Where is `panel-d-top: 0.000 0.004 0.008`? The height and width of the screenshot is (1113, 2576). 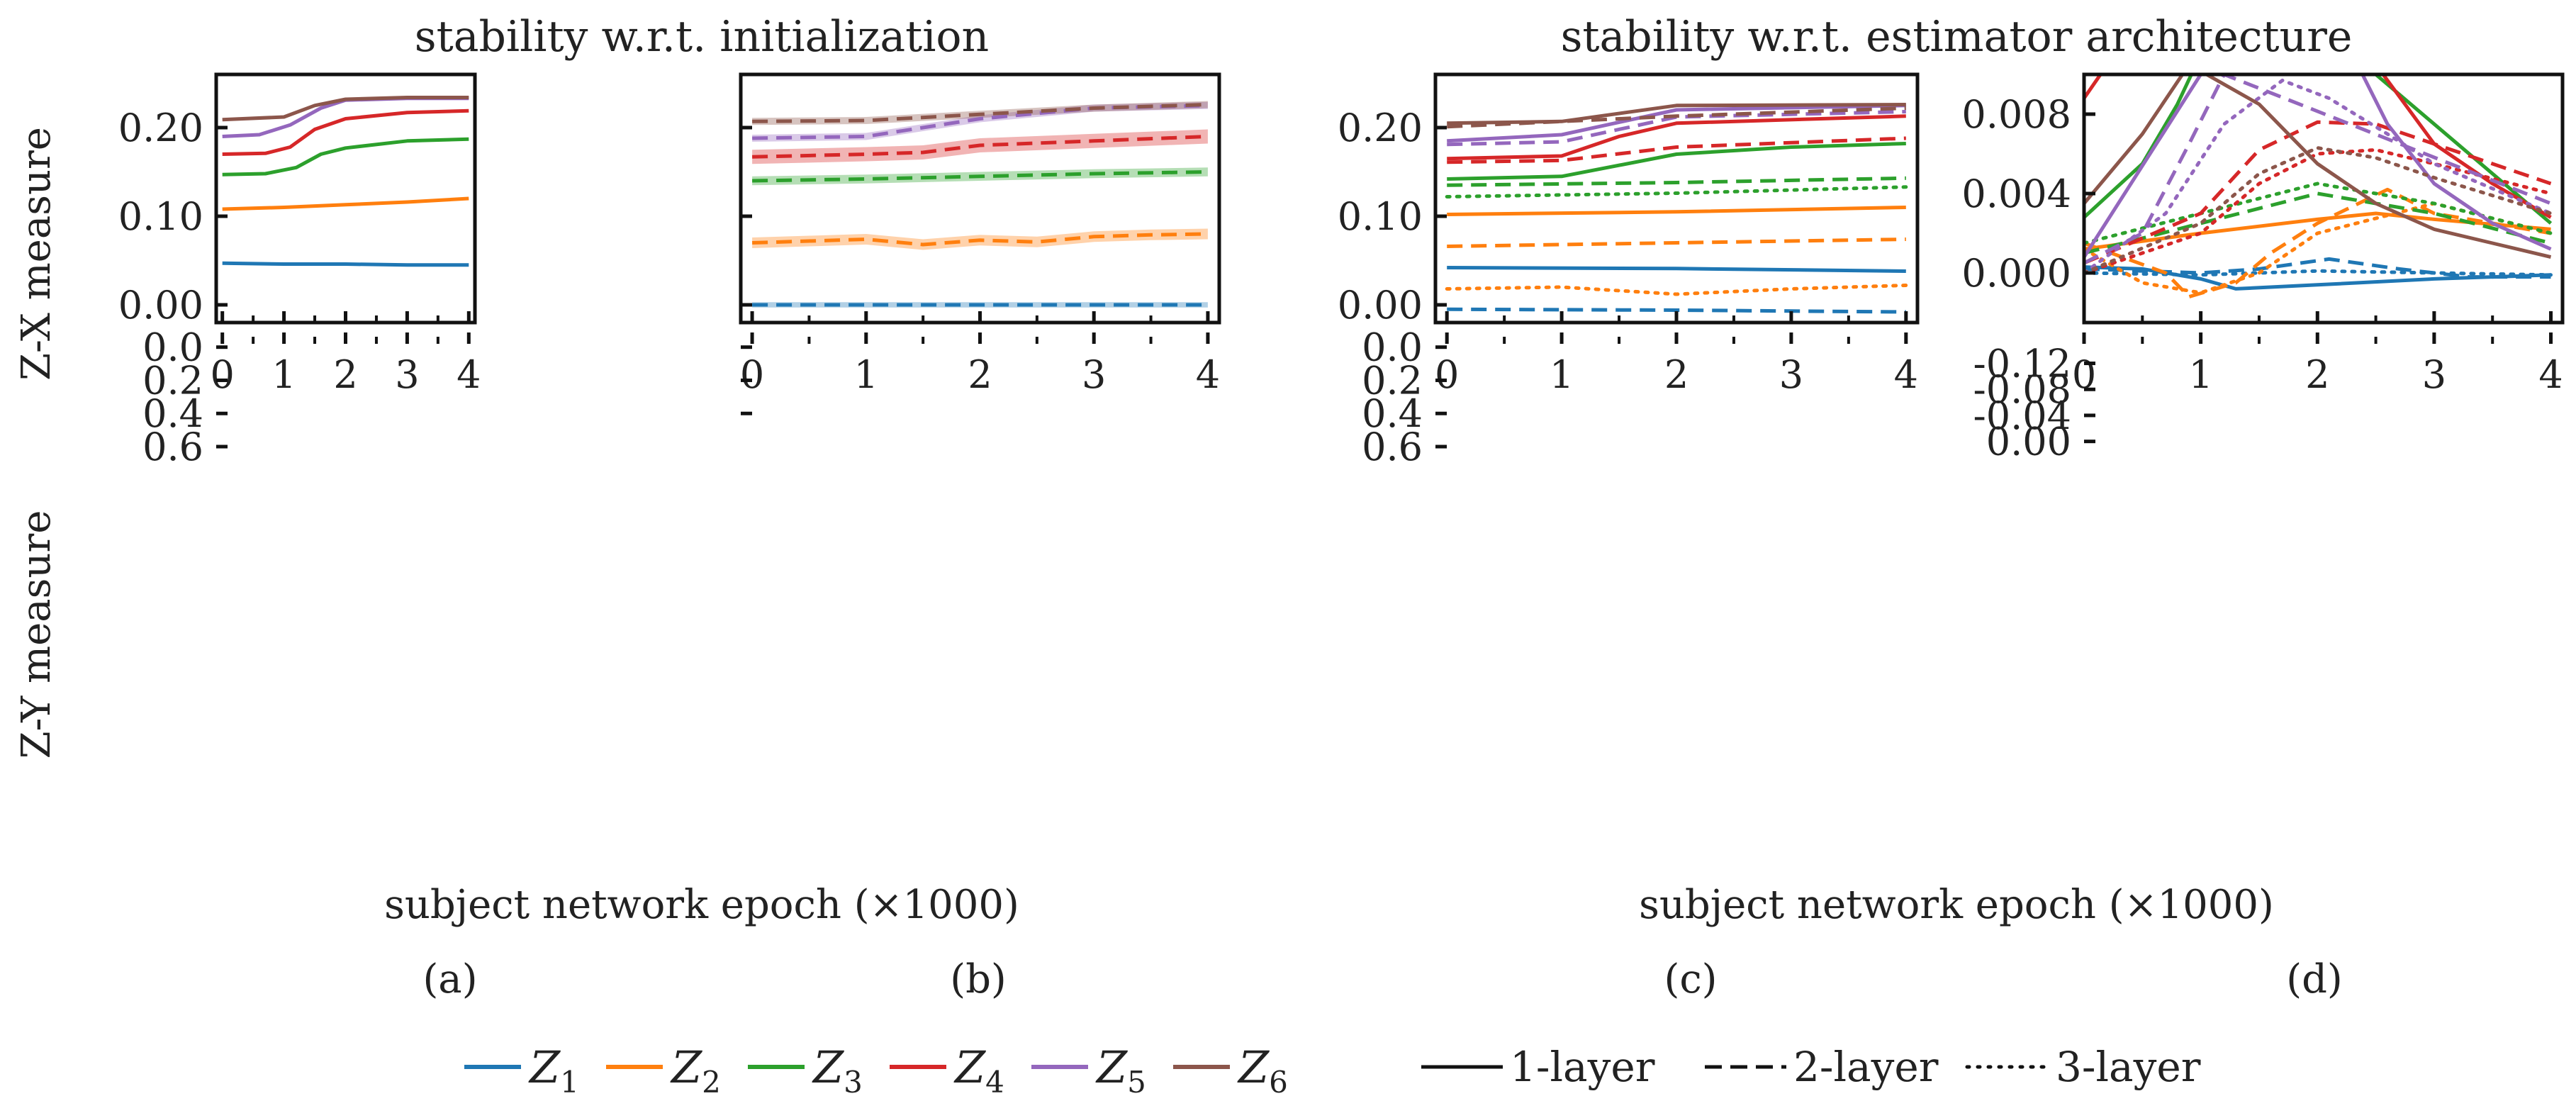 panel-d-top: 0.000 0.004 0.008 is located at coordinates (2263, 198).